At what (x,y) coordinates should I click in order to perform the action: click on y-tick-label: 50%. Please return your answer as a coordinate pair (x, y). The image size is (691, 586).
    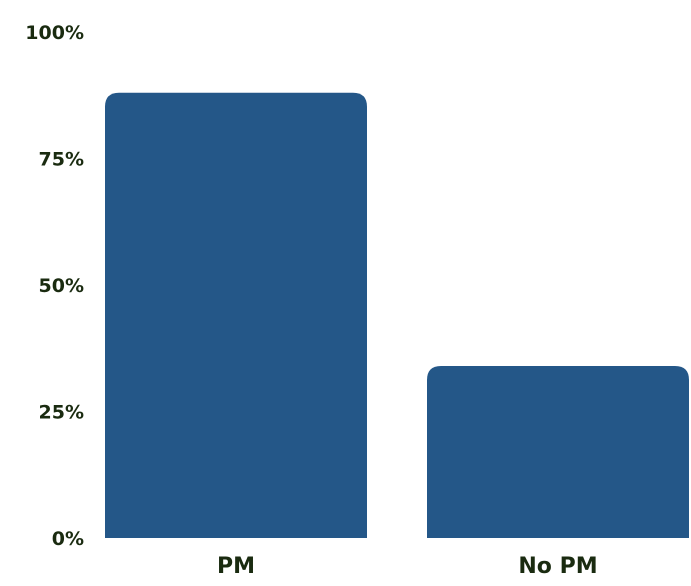
    Looking at the image, I should click on (61, 286).